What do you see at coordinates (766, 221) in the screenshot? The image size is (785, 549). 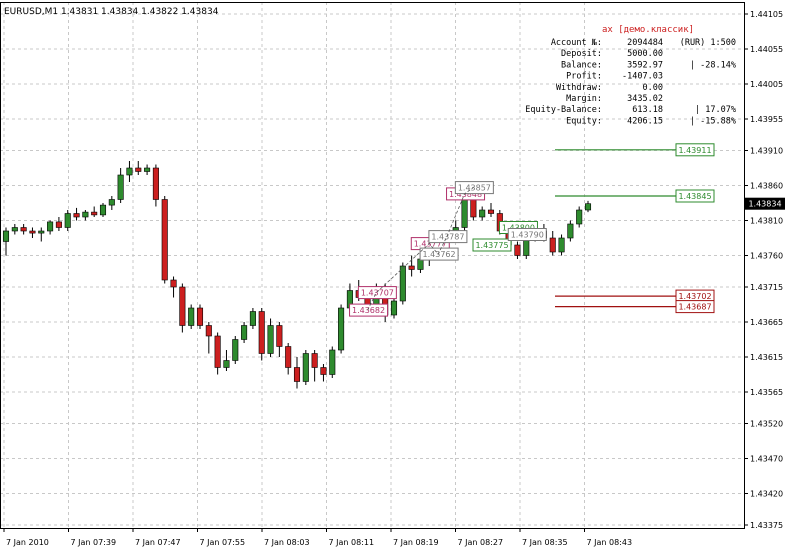 I see `y-tick-label: 1.43810` at bounding box center [766, 221].